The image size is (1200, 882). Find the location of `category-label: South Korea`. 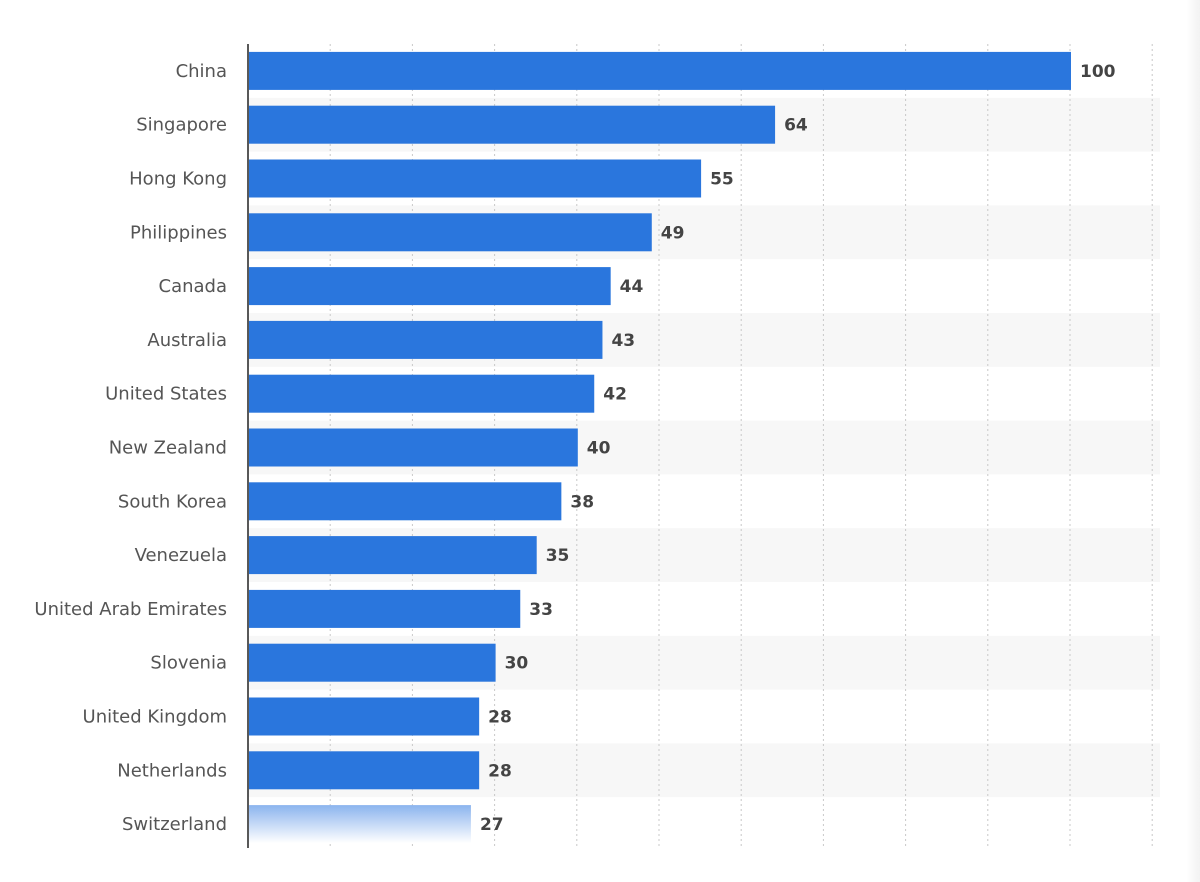

category-label: South Korea is located at coordinates (172, 501).